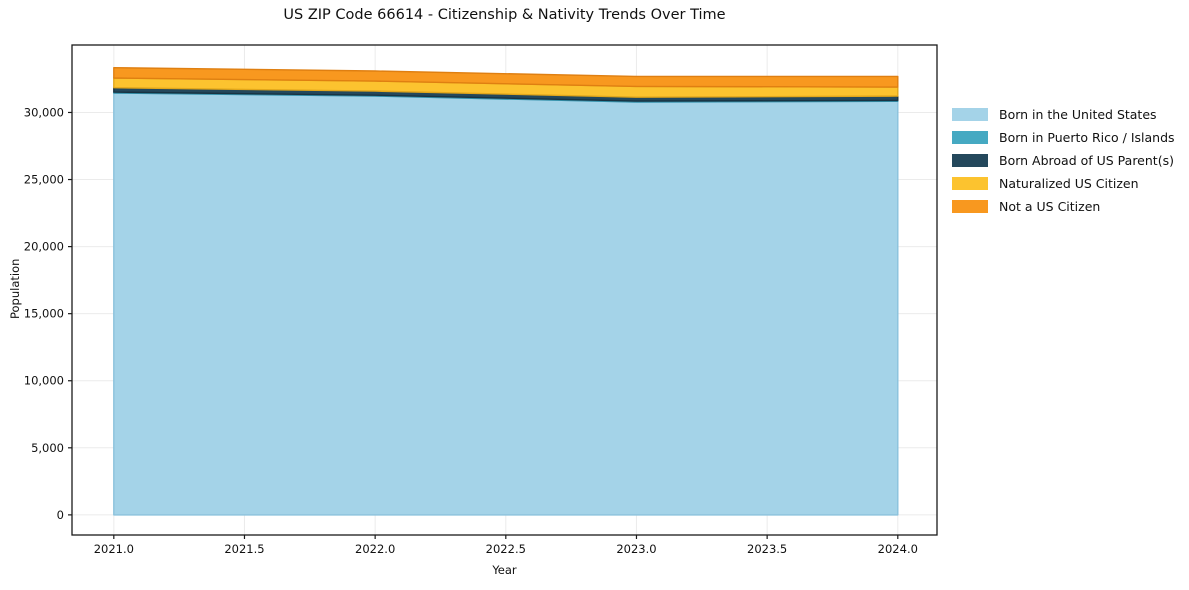  What do you see at coordinates (506, 77) in the screenshot?
I see `area-not-a-us-citizen` at bounding box center [506, 77].